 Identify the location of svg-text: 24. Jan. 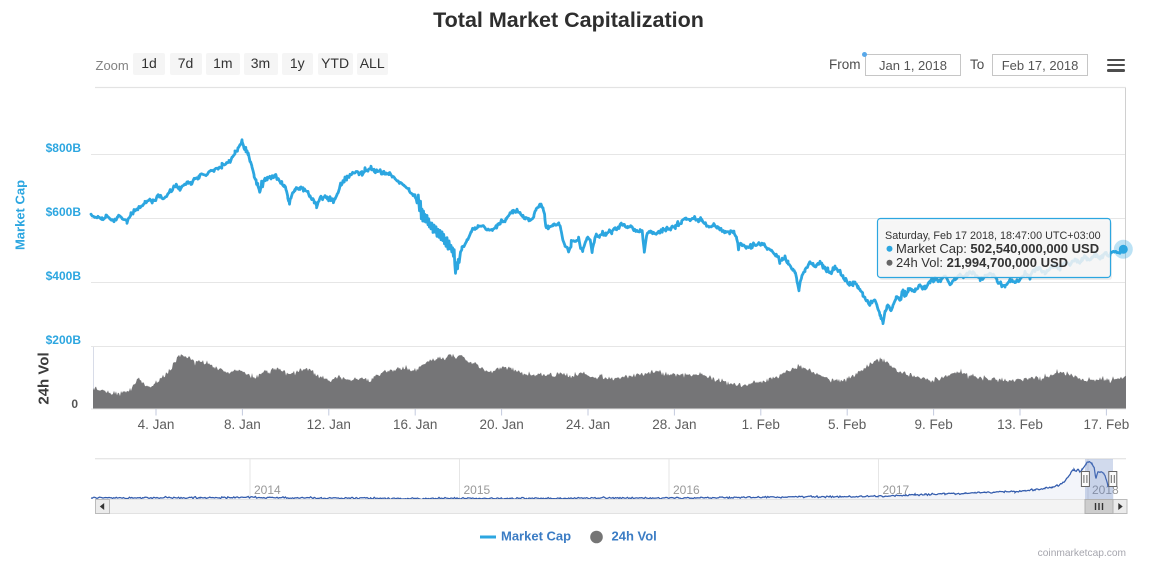
(588, 424).